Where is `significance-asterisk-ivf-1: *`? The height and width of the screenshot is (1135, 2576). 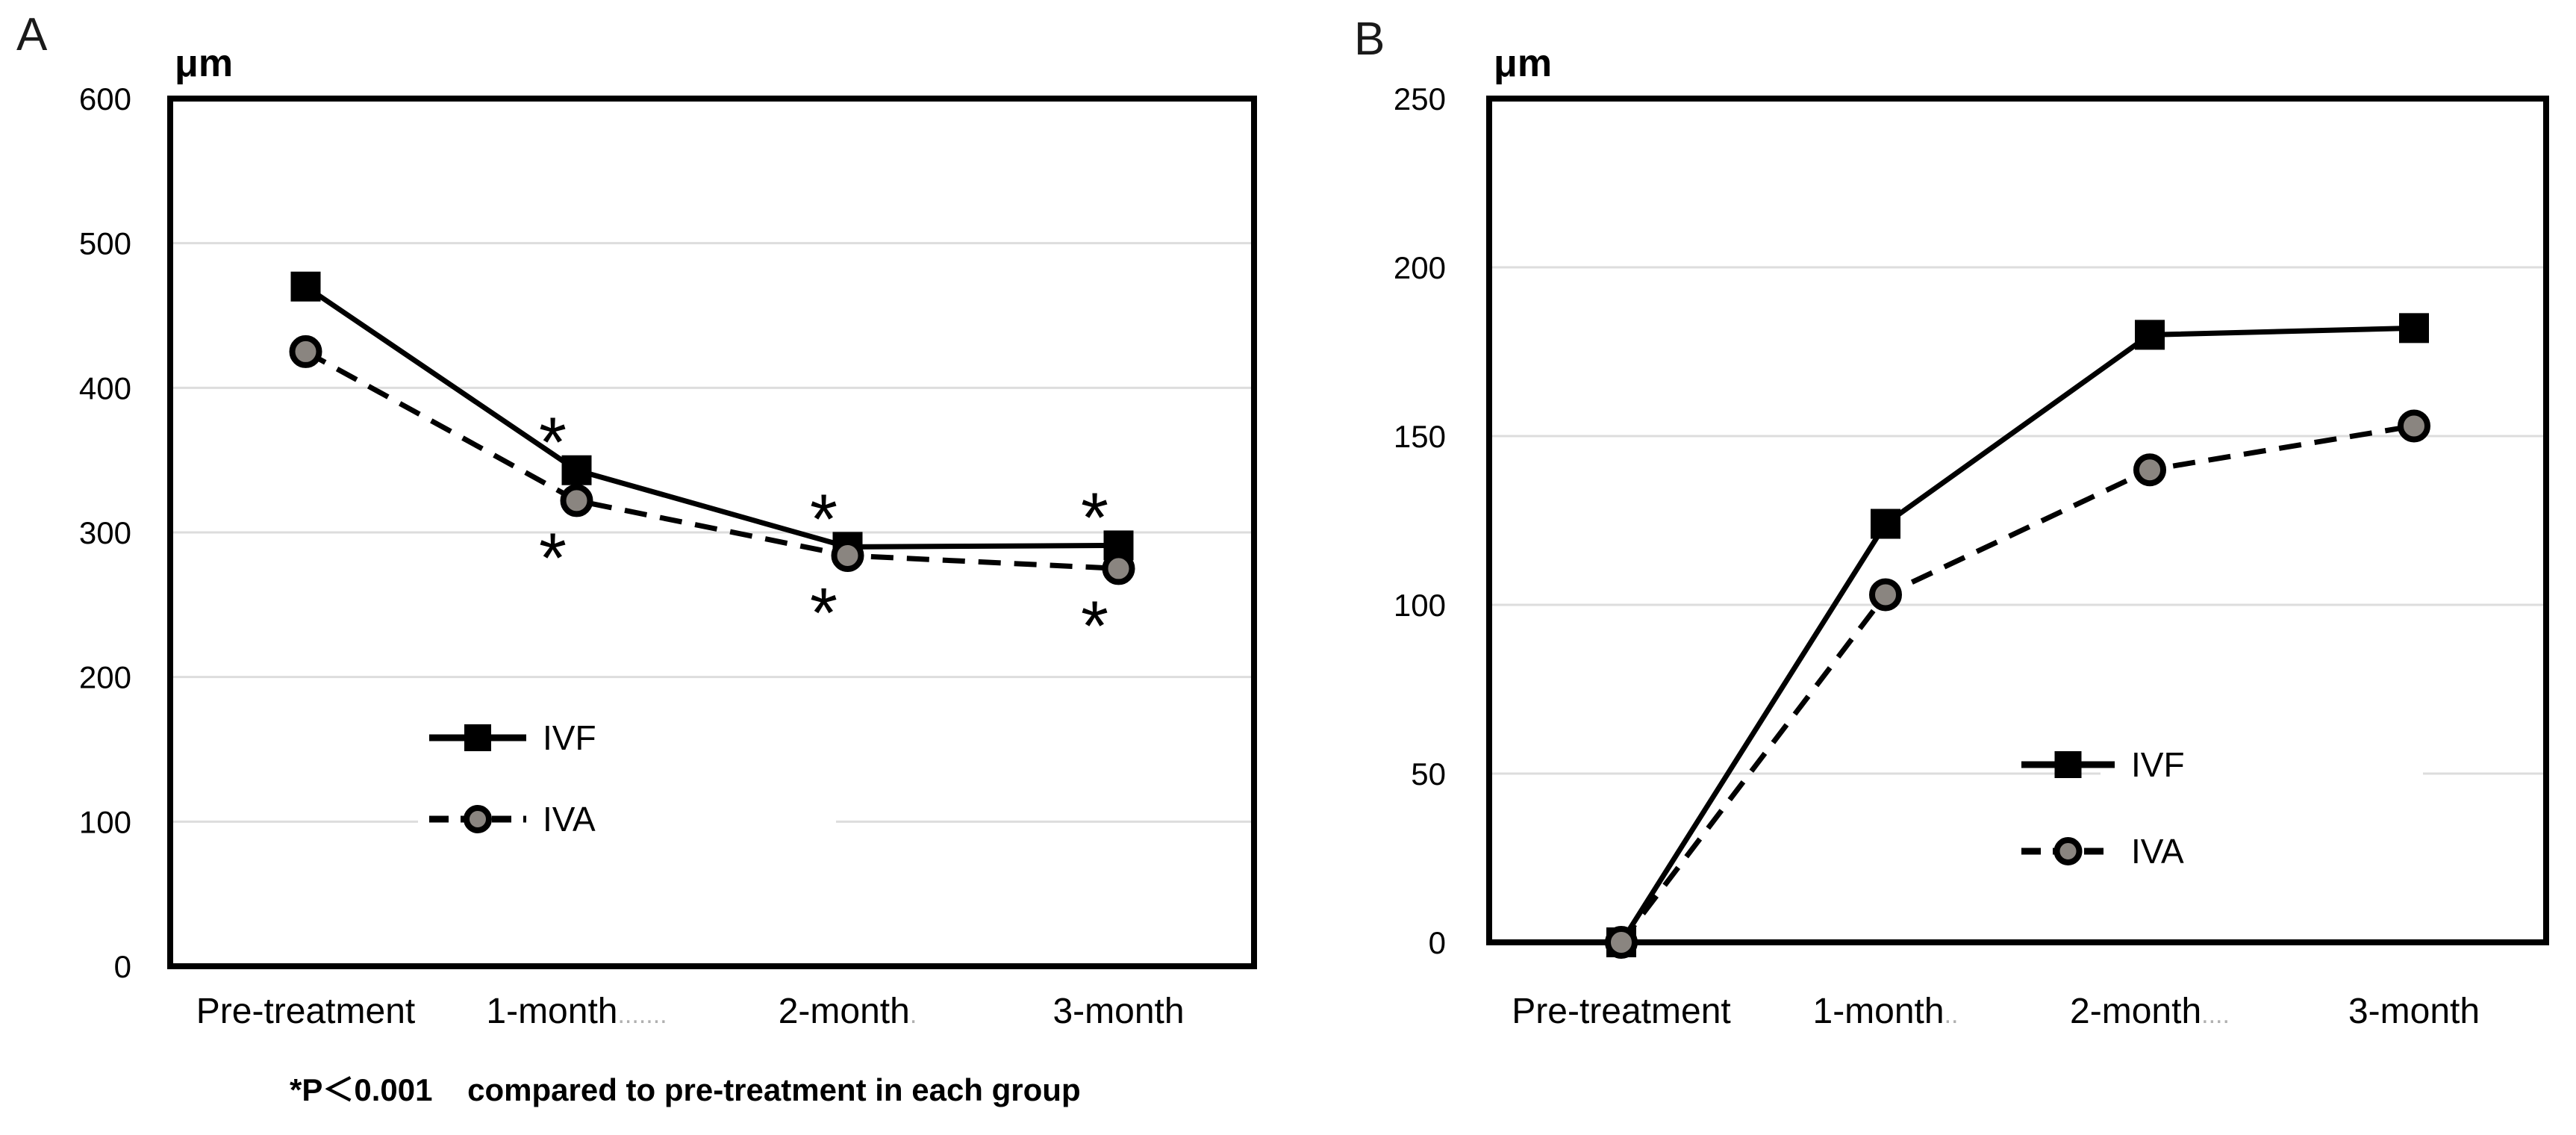 significance-asterisk-ivf-1: * is located at coordinates (553, 442).